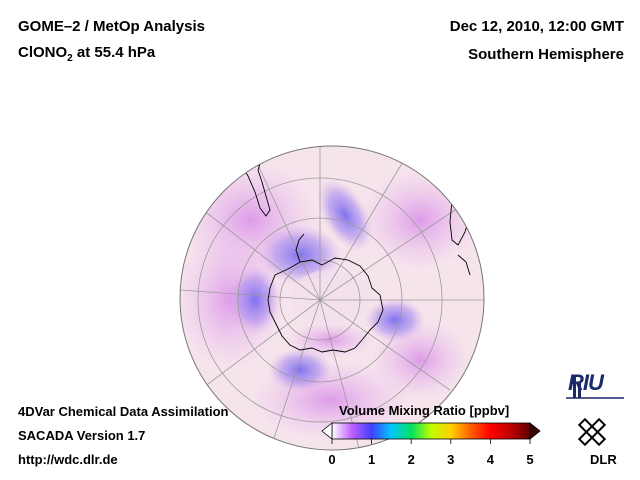  What do you see at coordinates (530, 459) in the screenshot?
I see `colorbar-tick-label: 5` at bounding box center [530, 459].